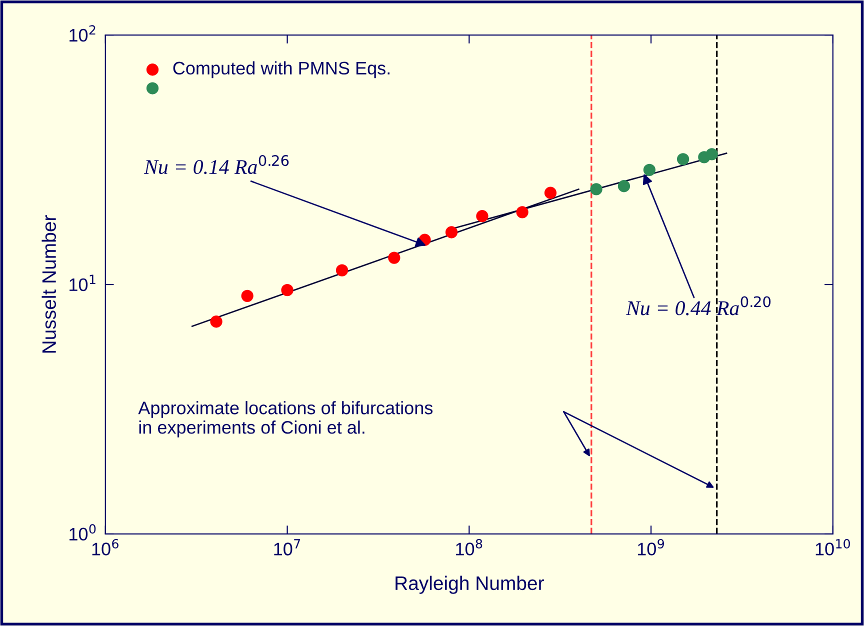 The height and width of the screenshot is (626, 864). What do you see at coordinates (469, 547) in the screenshot?
I see `x-tick-label: 10$^{8}$` at bounding box center [469, 547].